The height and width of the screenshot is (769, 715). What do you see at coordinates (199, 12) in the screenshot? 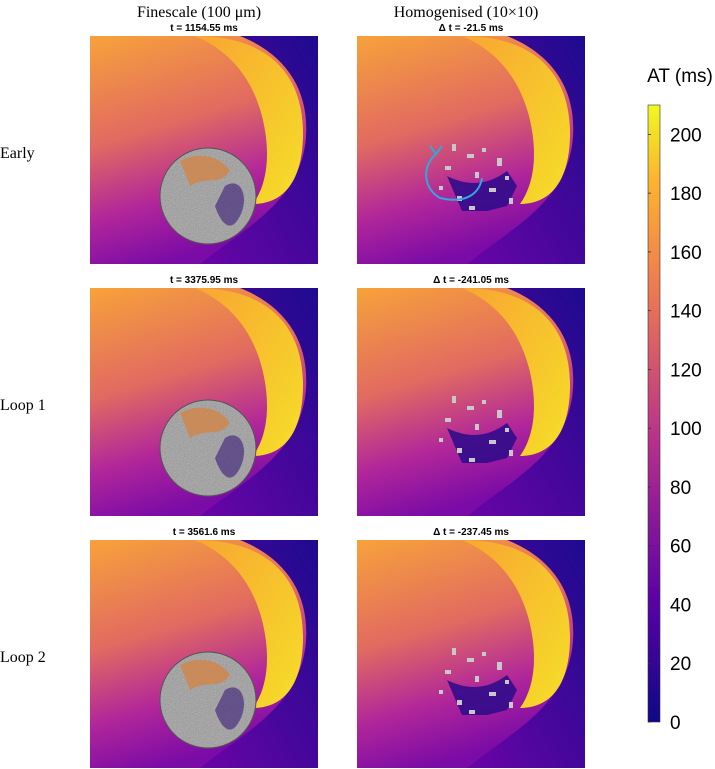
I see `column-title: Finescale (100 μm)` at bounding box center [199, 12].